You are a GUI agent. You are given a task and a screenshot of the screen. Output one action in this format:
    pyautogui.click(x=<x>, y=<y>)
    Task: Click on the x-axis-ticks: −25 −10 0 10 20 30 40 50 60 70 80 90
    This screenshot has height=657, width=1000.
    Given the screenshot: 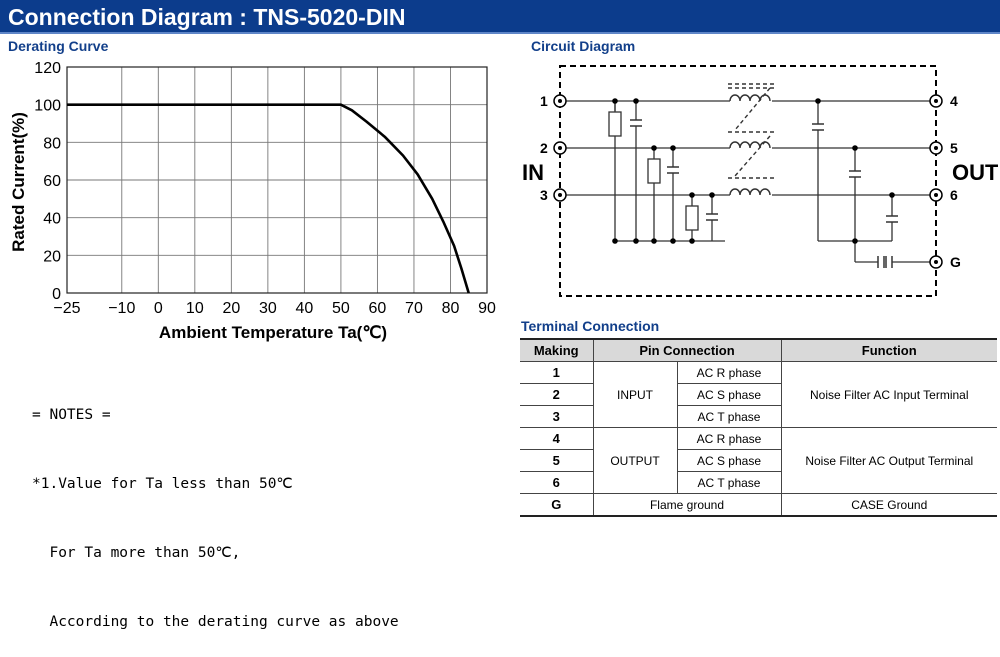 What is the action you would take?
    pyautogui.click(x=274, y=308)
    